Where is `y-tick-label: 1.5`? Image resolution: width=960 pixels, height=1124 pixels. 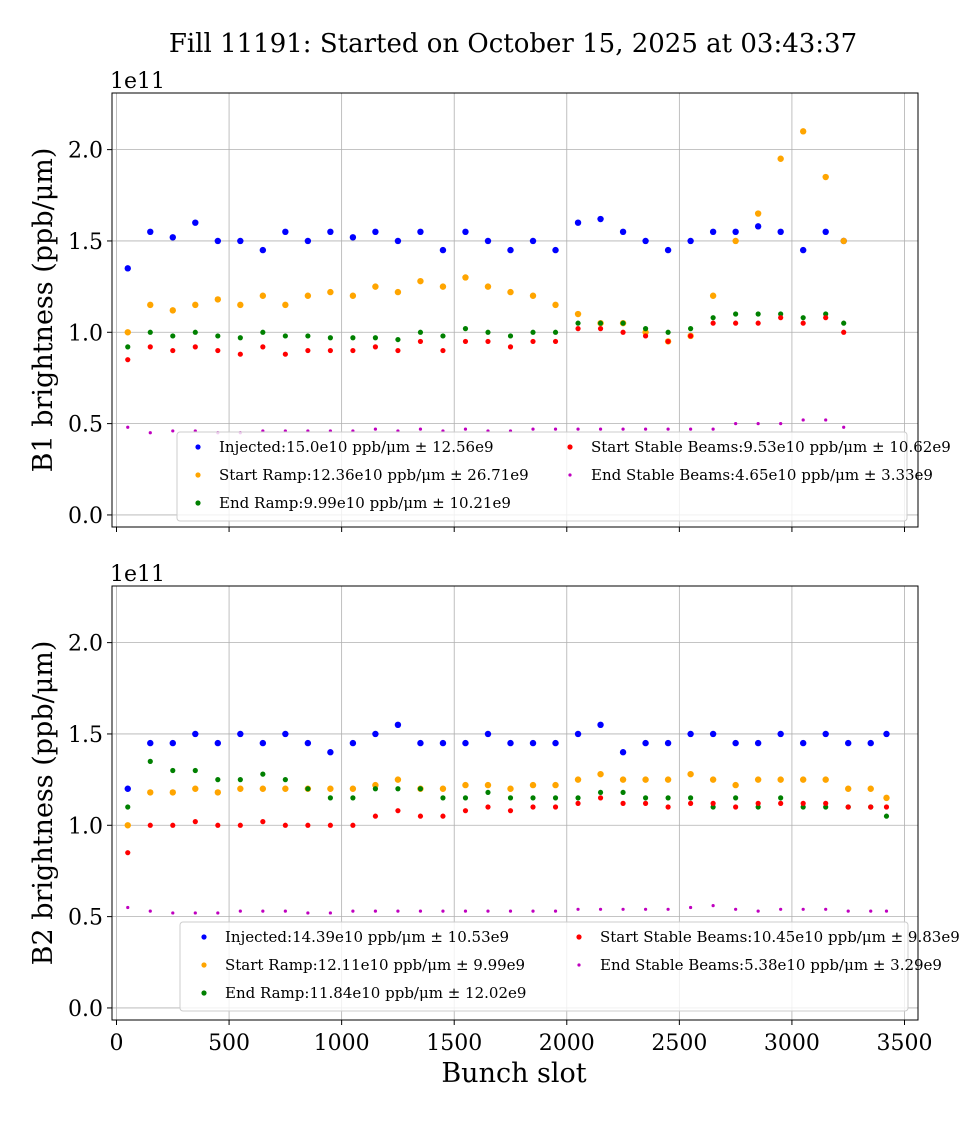
y-tick-label: 1.5 is located at coordinates (85, 735).